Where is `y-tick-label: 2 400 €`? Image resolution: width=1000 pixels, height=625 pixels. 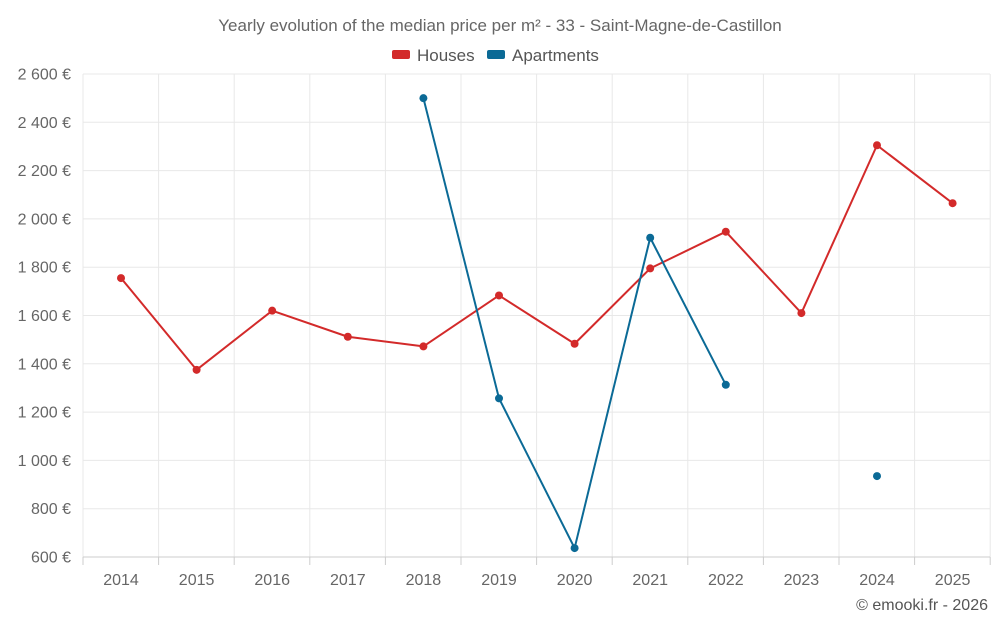 y-tick-label: 2 400 € is located at coordinates (44, 123).